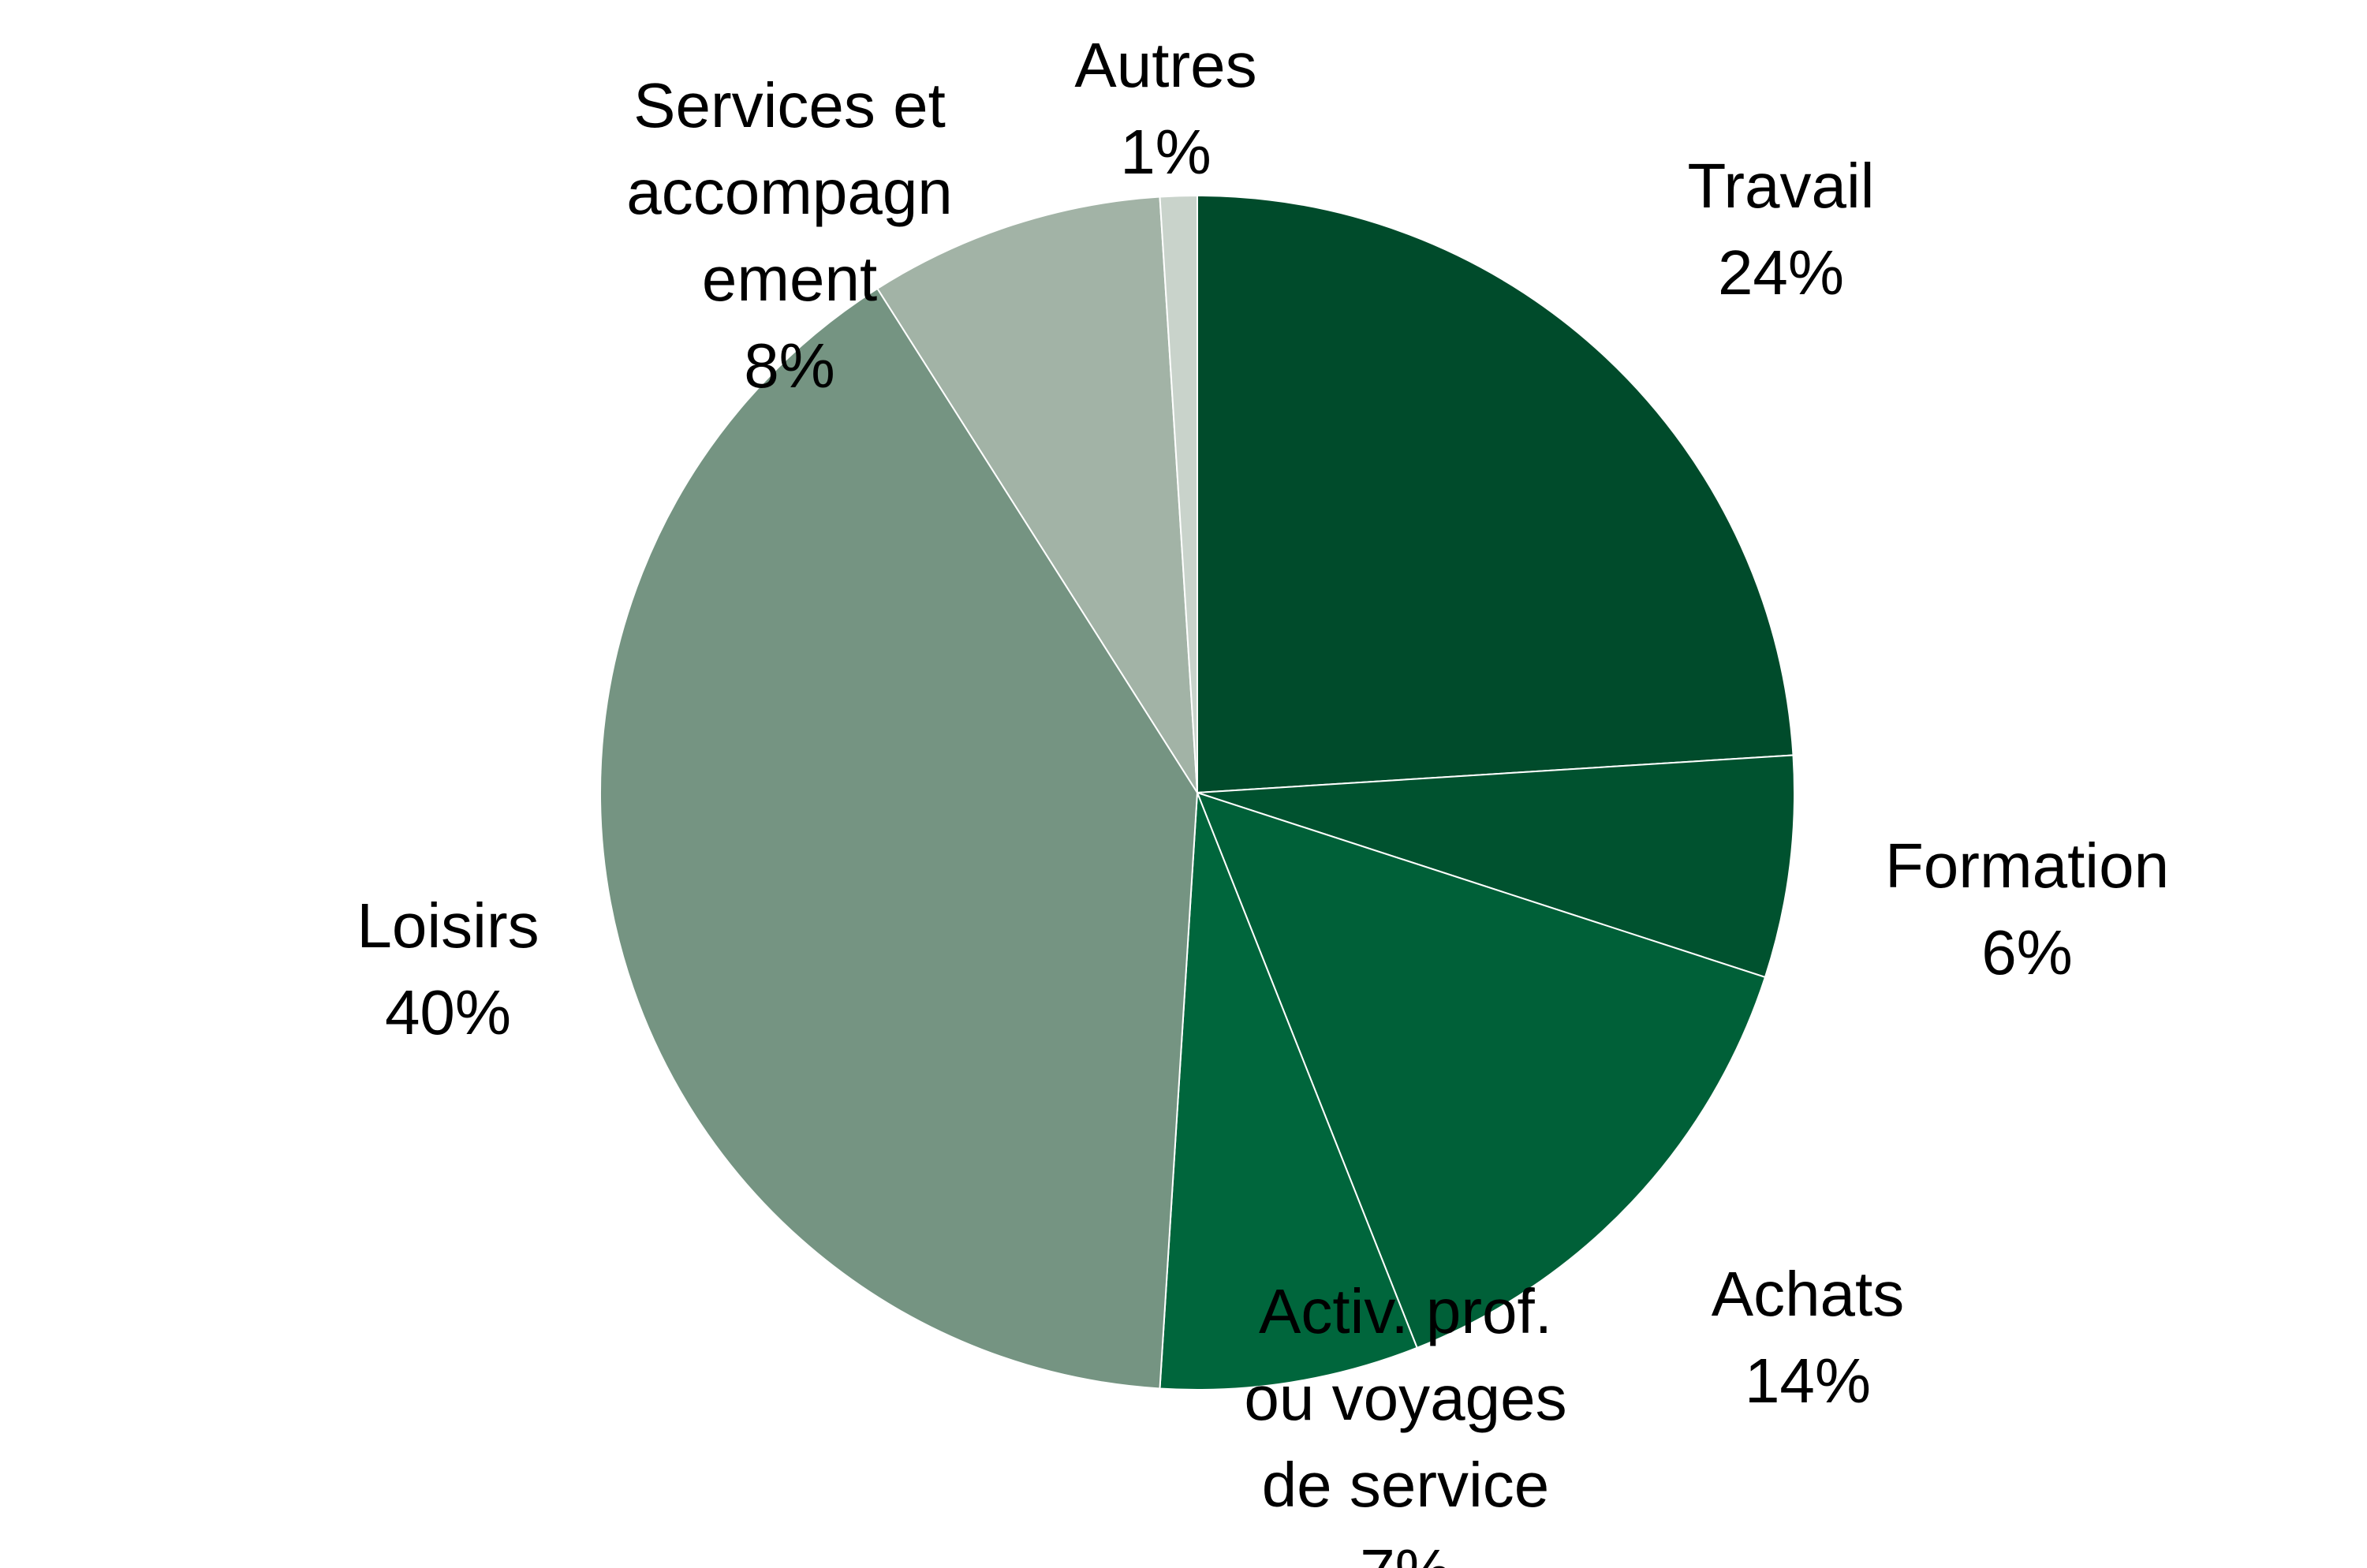 The image size is (2367, 1568). Describe the element at coordinates (790, 105) in the screenshot. I see `slice-name-line: Services et` at that location.